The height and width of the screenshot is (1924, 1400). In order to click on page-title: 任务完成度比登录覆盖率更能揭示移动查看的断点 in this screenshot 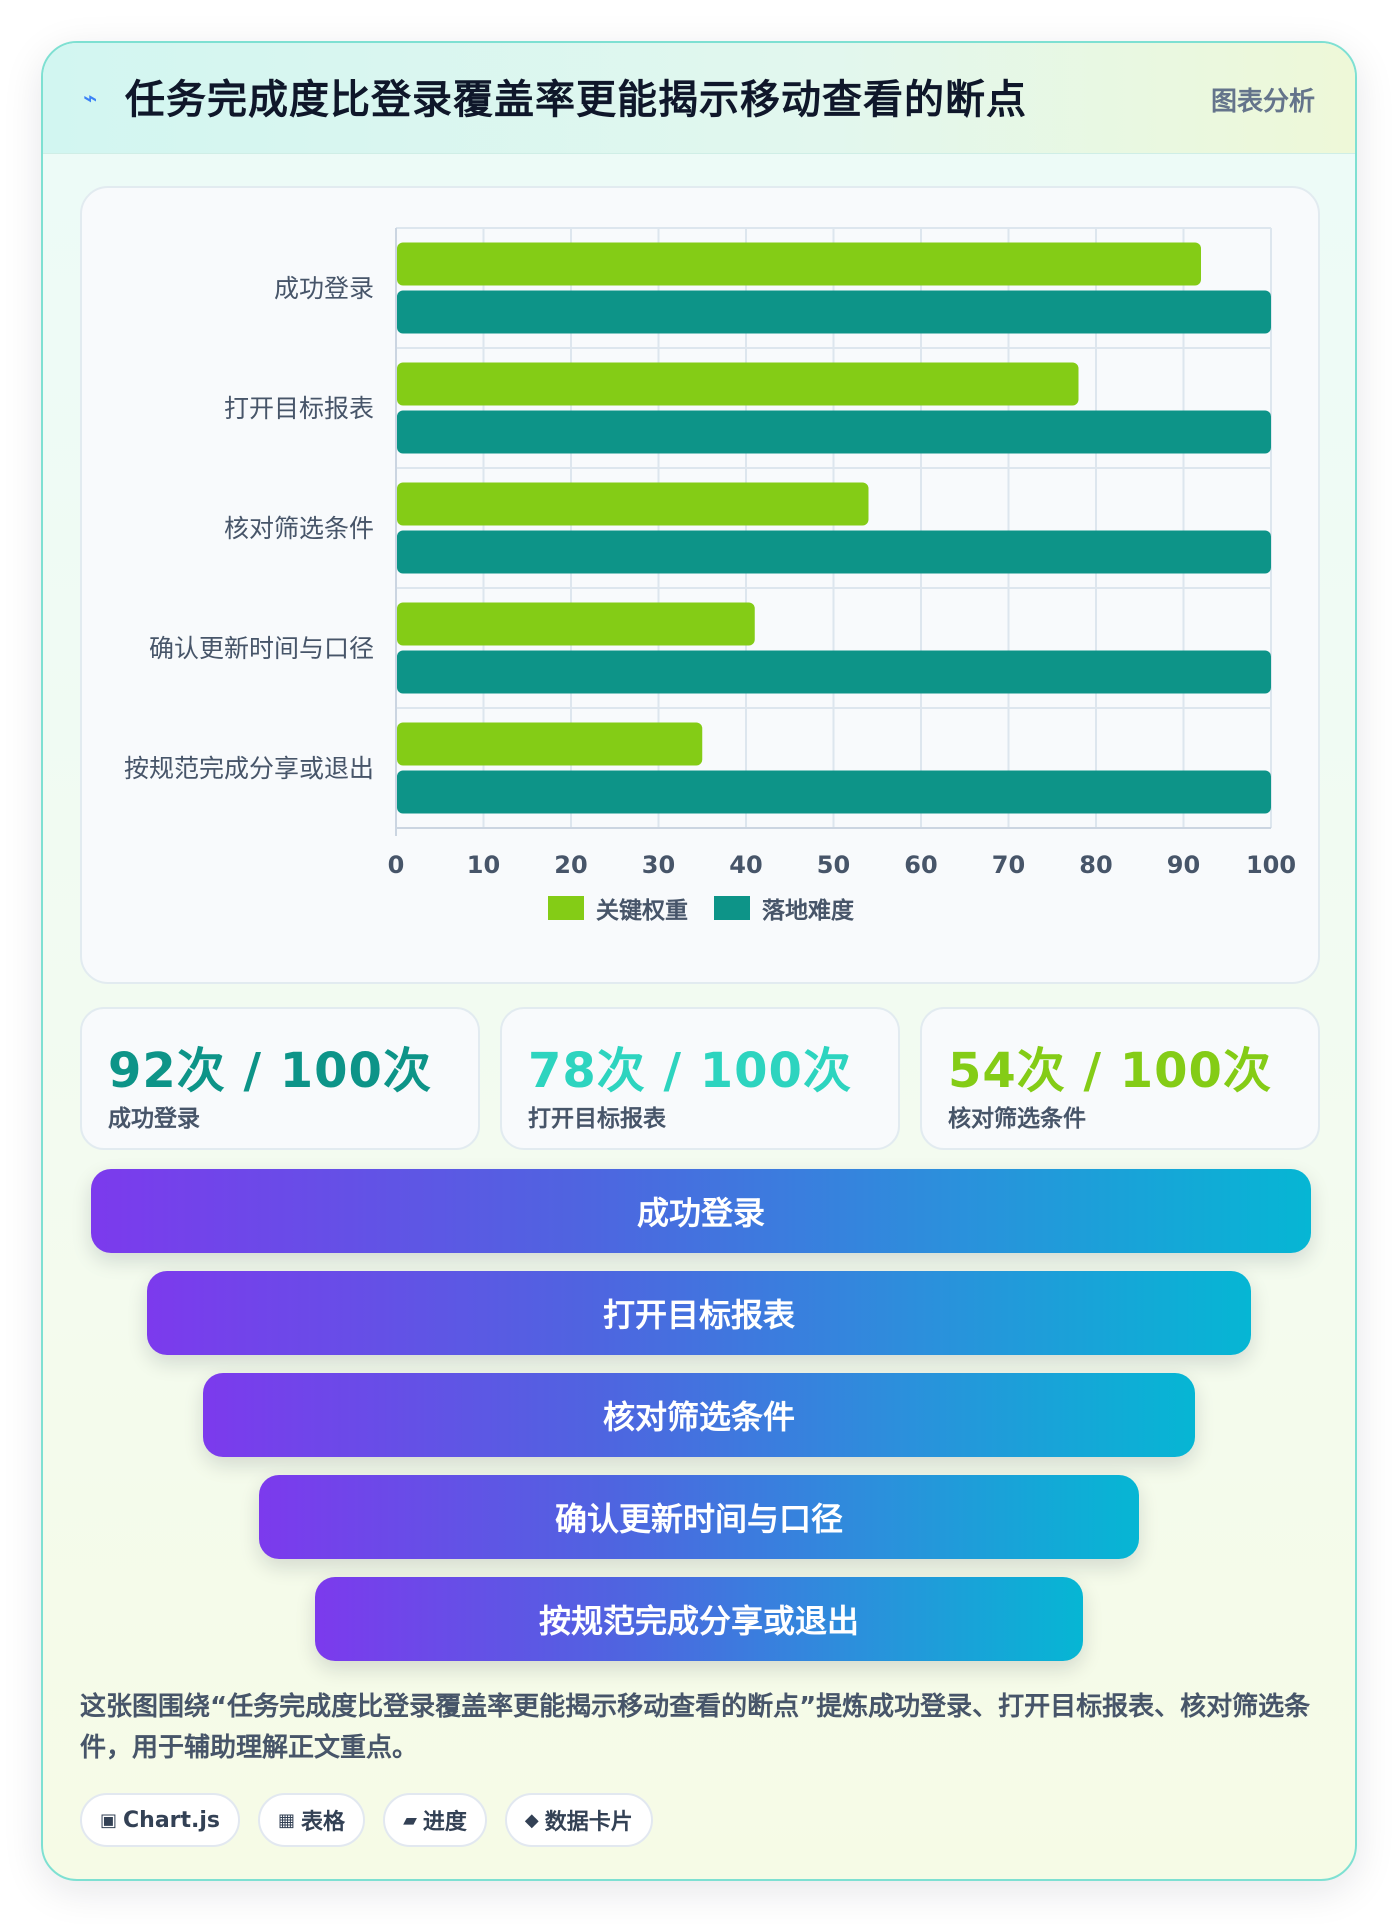, I will do `click(576, 100)`.